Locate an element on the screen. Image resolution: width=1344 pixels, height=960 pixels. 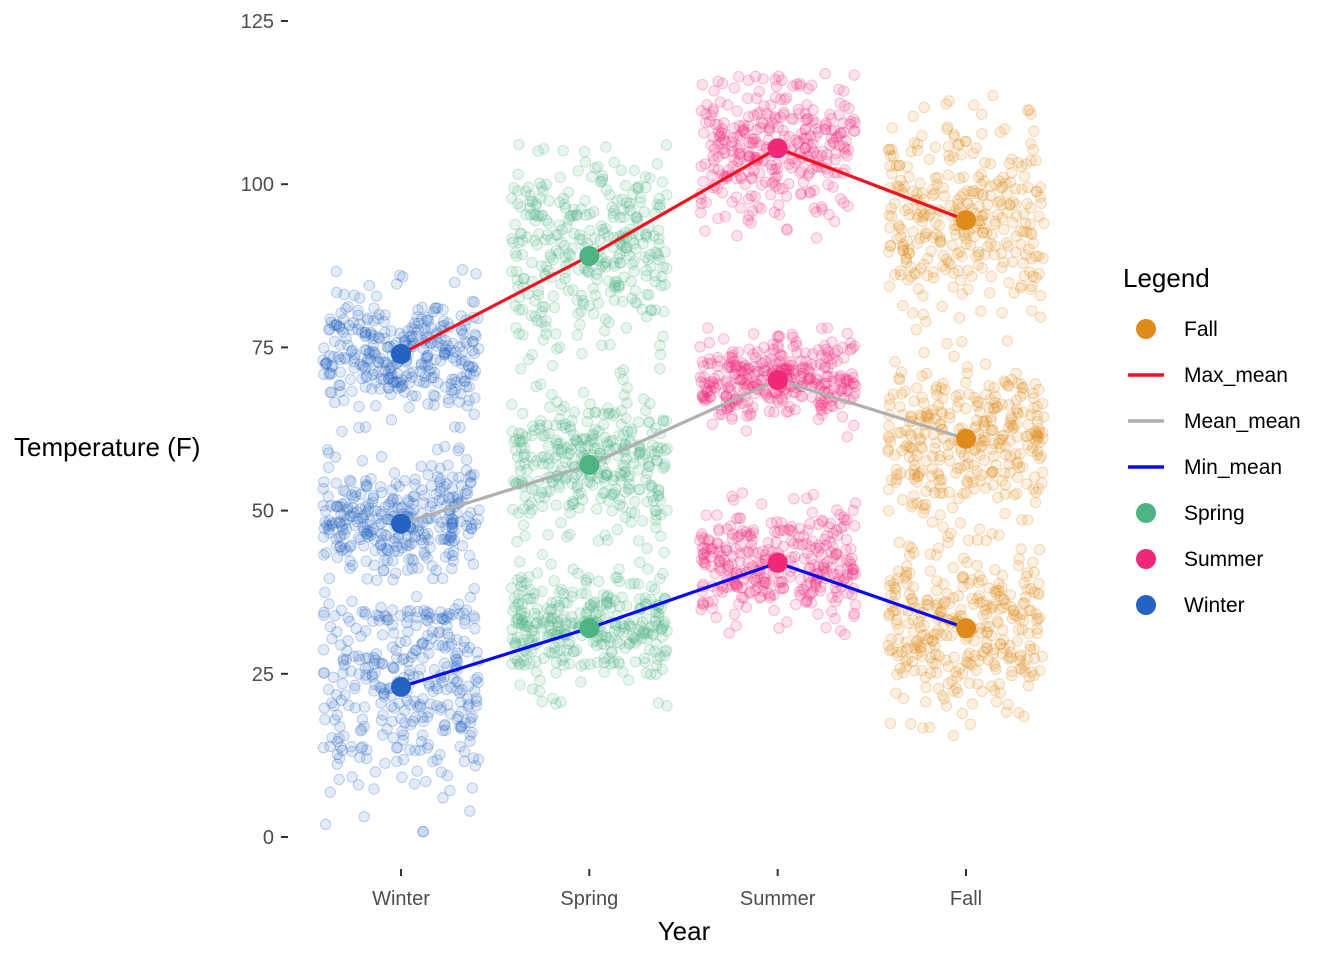
y-axis: 0 25 50 75 100 125 is located at coordinates (264, 430).